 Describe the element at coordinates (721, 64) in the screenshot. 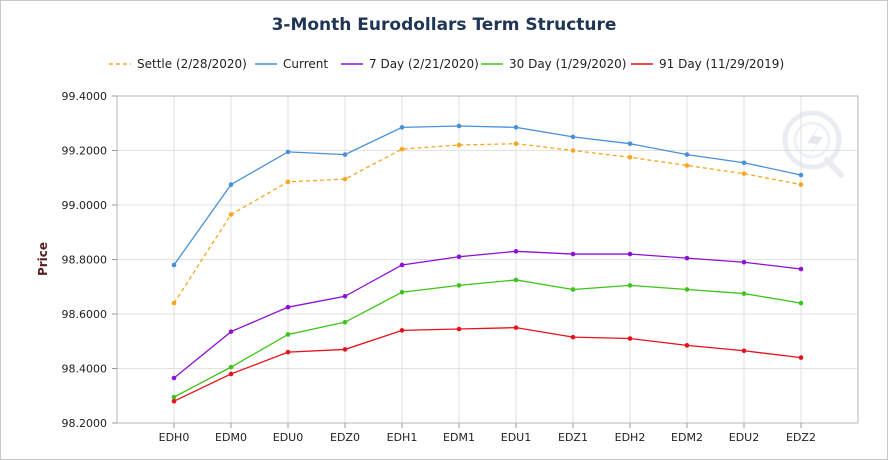

I see `legend-label: 91 Day (11/29/2019)` at that location.